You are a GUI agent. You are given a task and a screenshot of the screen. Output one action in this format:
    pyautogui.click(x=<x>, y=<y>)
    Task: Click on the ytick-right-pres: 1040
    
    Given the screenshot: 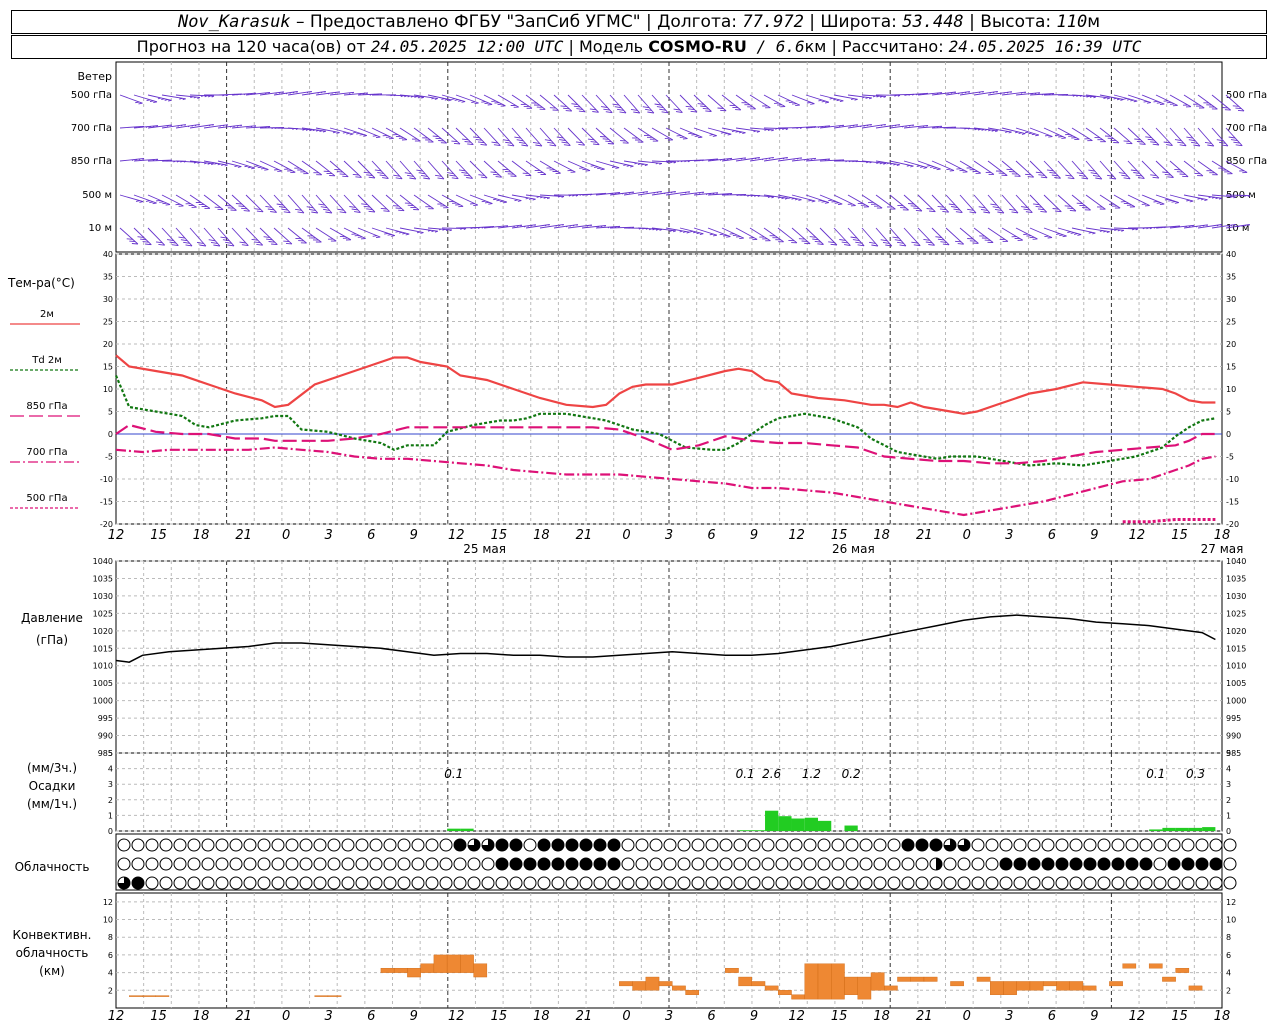 What is the action you would take?
    pyautogui.click(x=1236, y=561)
    